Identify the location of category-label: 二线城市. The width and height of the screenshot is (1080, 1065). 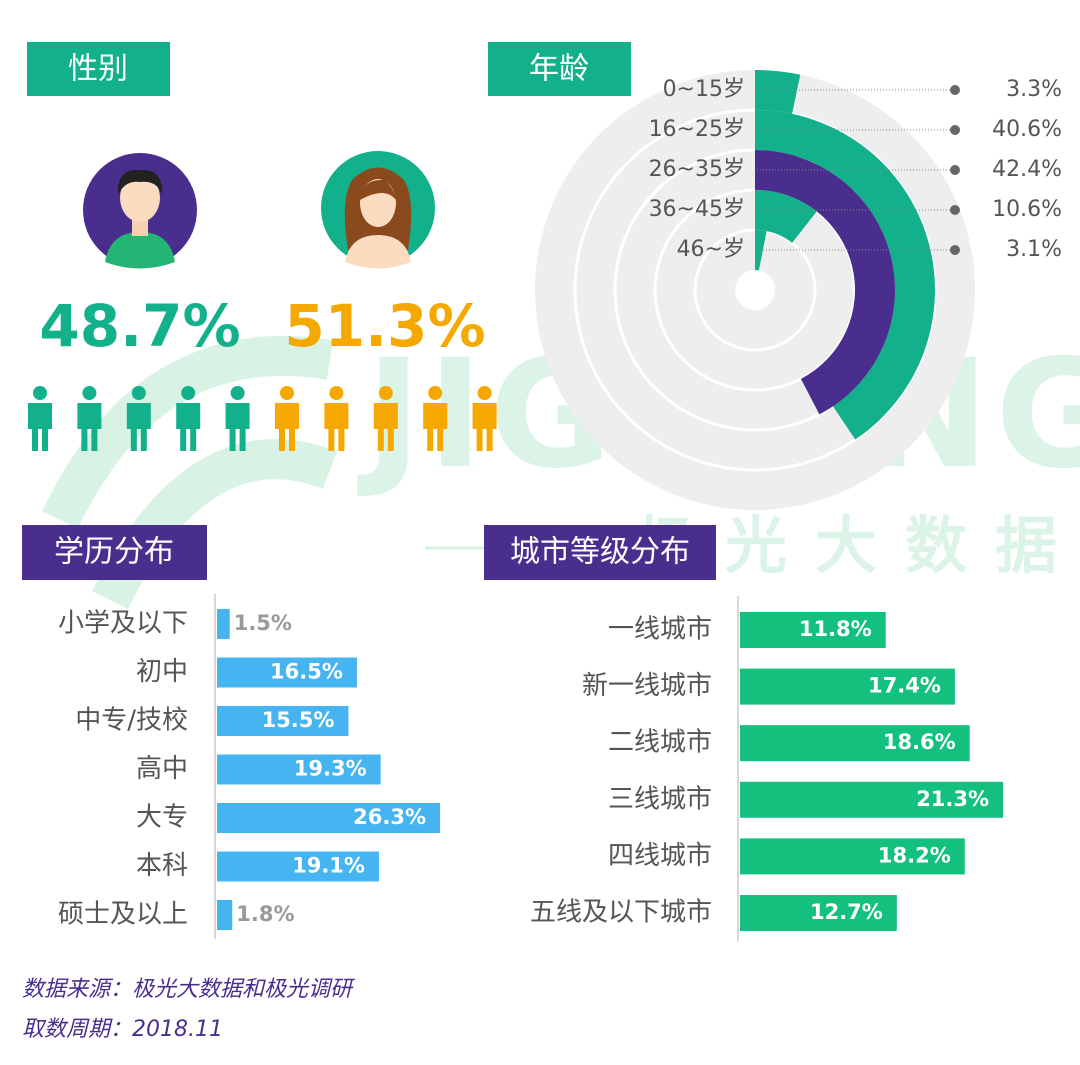
(660, 743).